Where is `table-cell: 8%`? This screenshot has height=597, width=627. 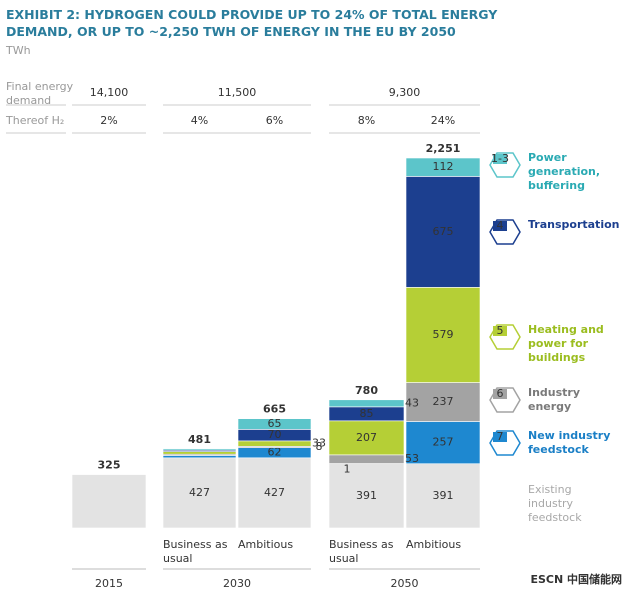
table-cell: 8% is located at coordinates (366, 120).